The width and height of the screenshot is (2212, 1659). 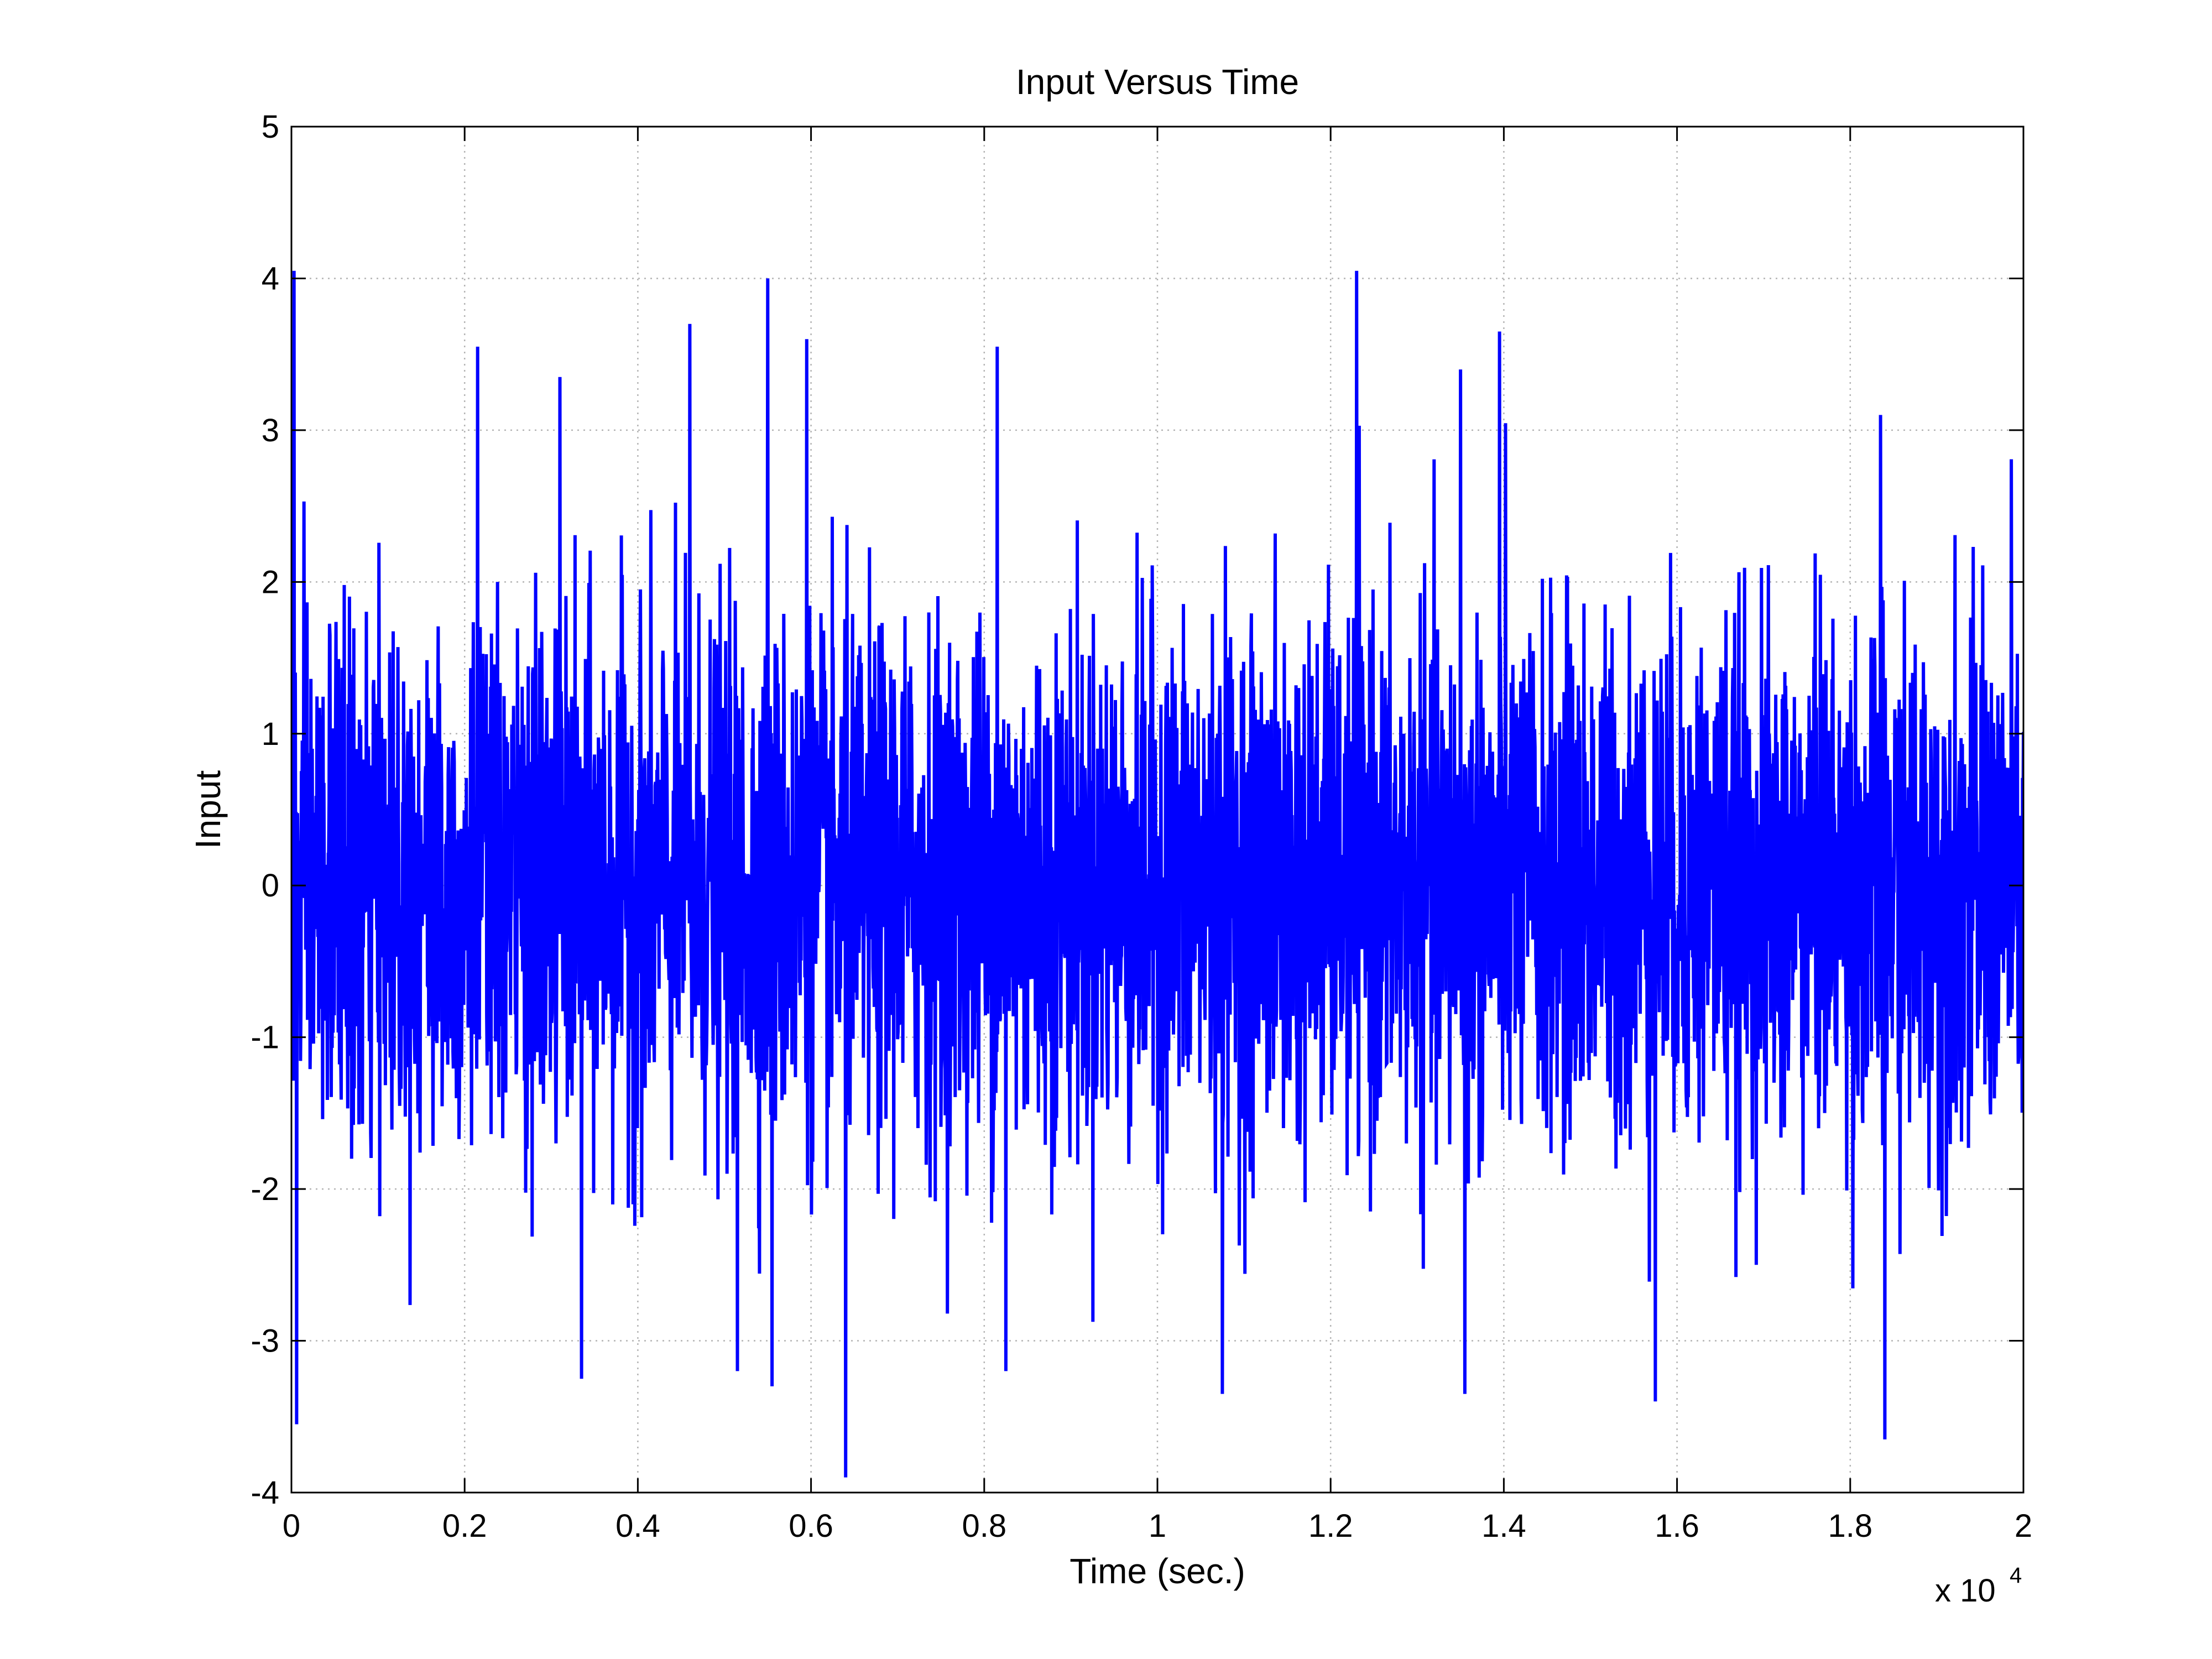 I want to click on y-tick-labels: -4 -3 -2 -1 0 1 2 3 4 5, so click(x=265, y=810).